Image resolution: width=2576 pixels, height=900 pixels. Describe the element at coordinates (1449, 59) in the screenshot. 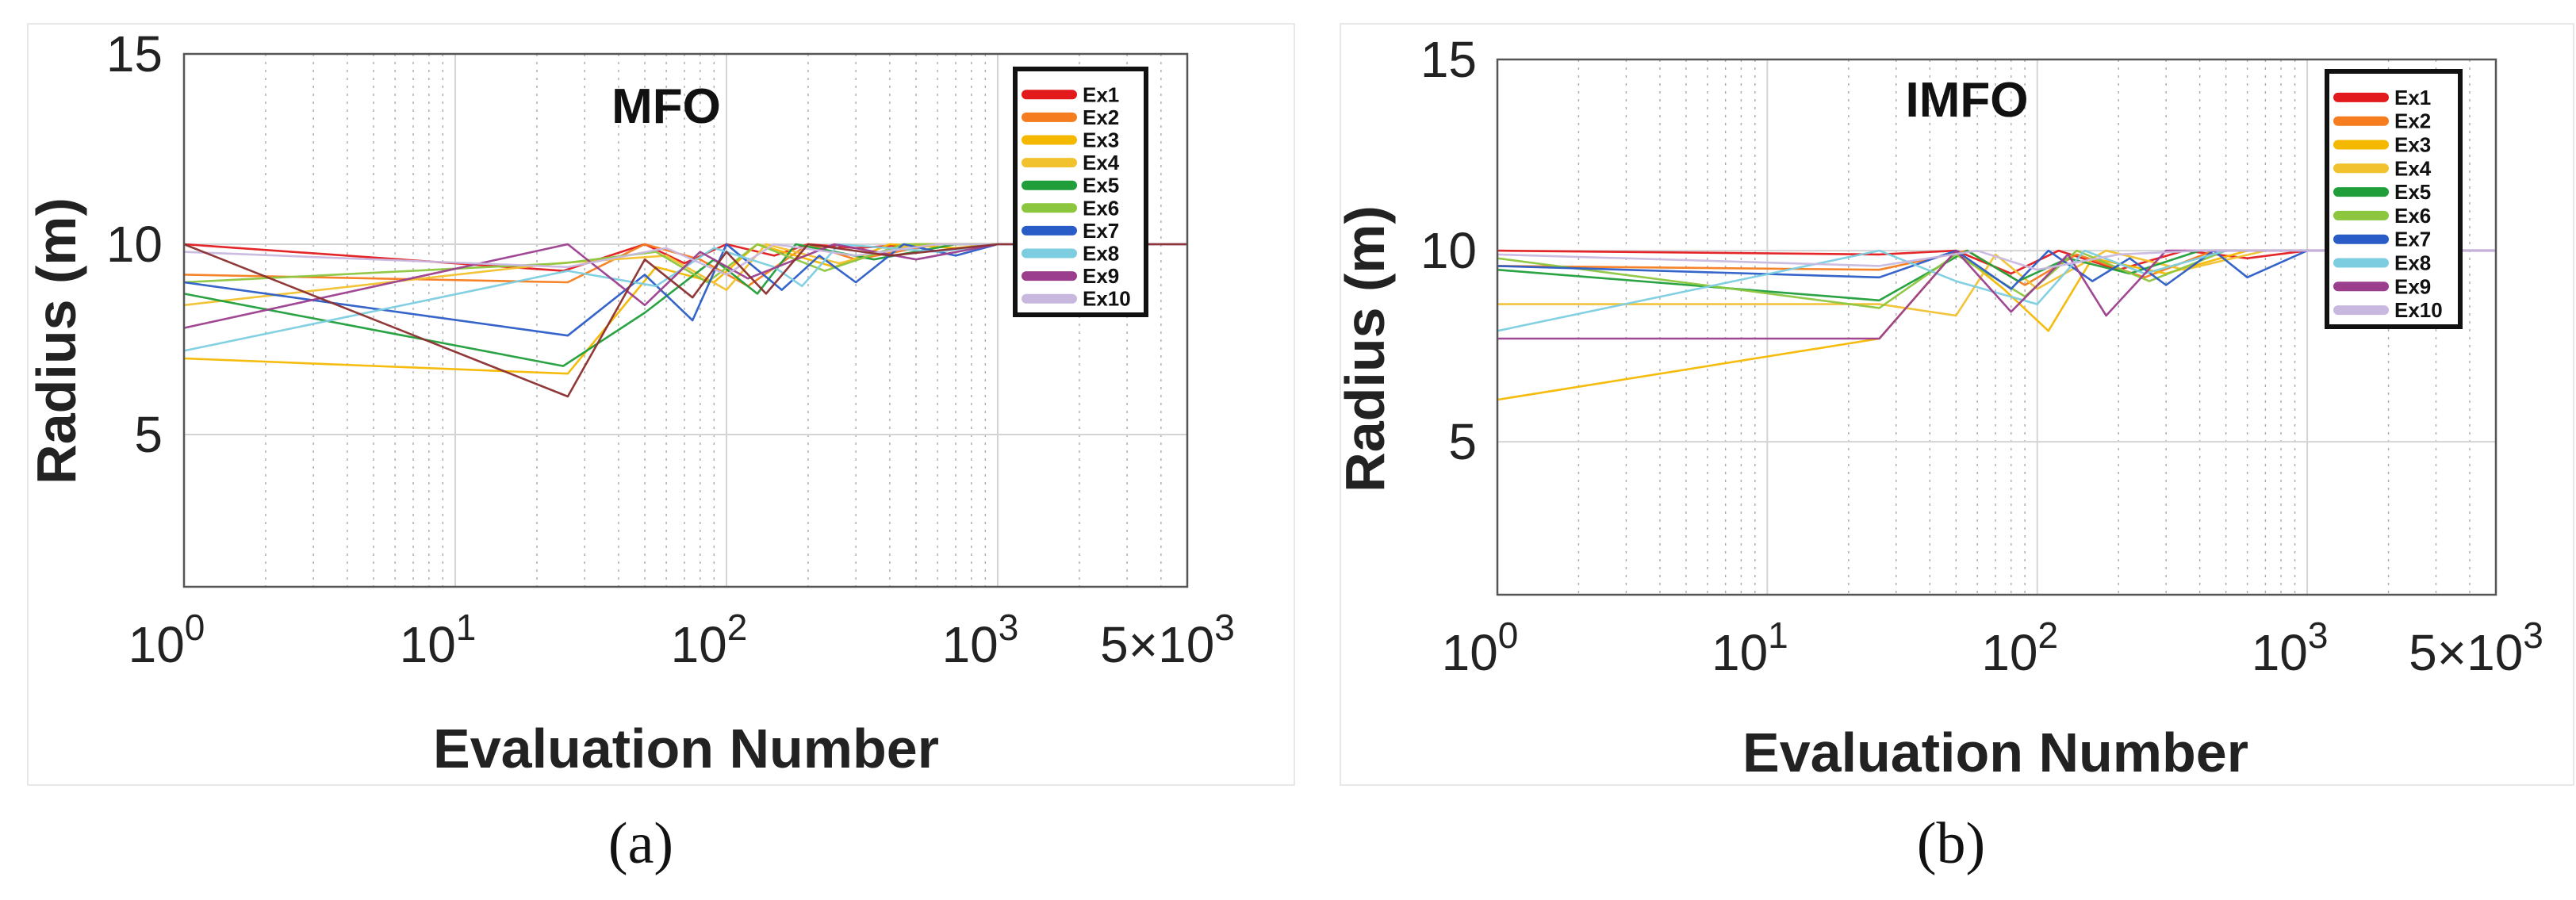

I see `panel-b-ytick-label: 15` at that location.